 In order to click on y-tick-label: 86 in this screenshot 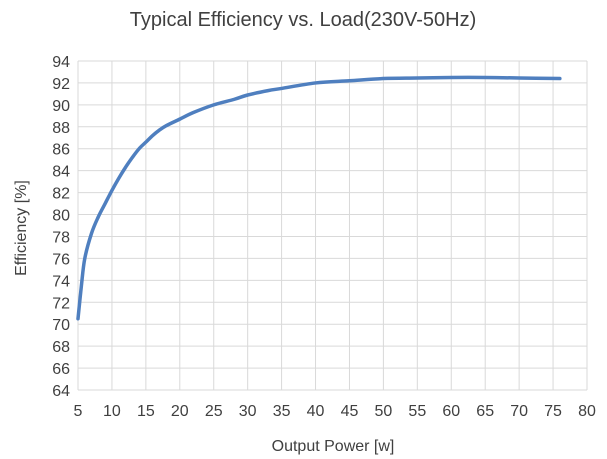, I will do `click(61, 150)`.